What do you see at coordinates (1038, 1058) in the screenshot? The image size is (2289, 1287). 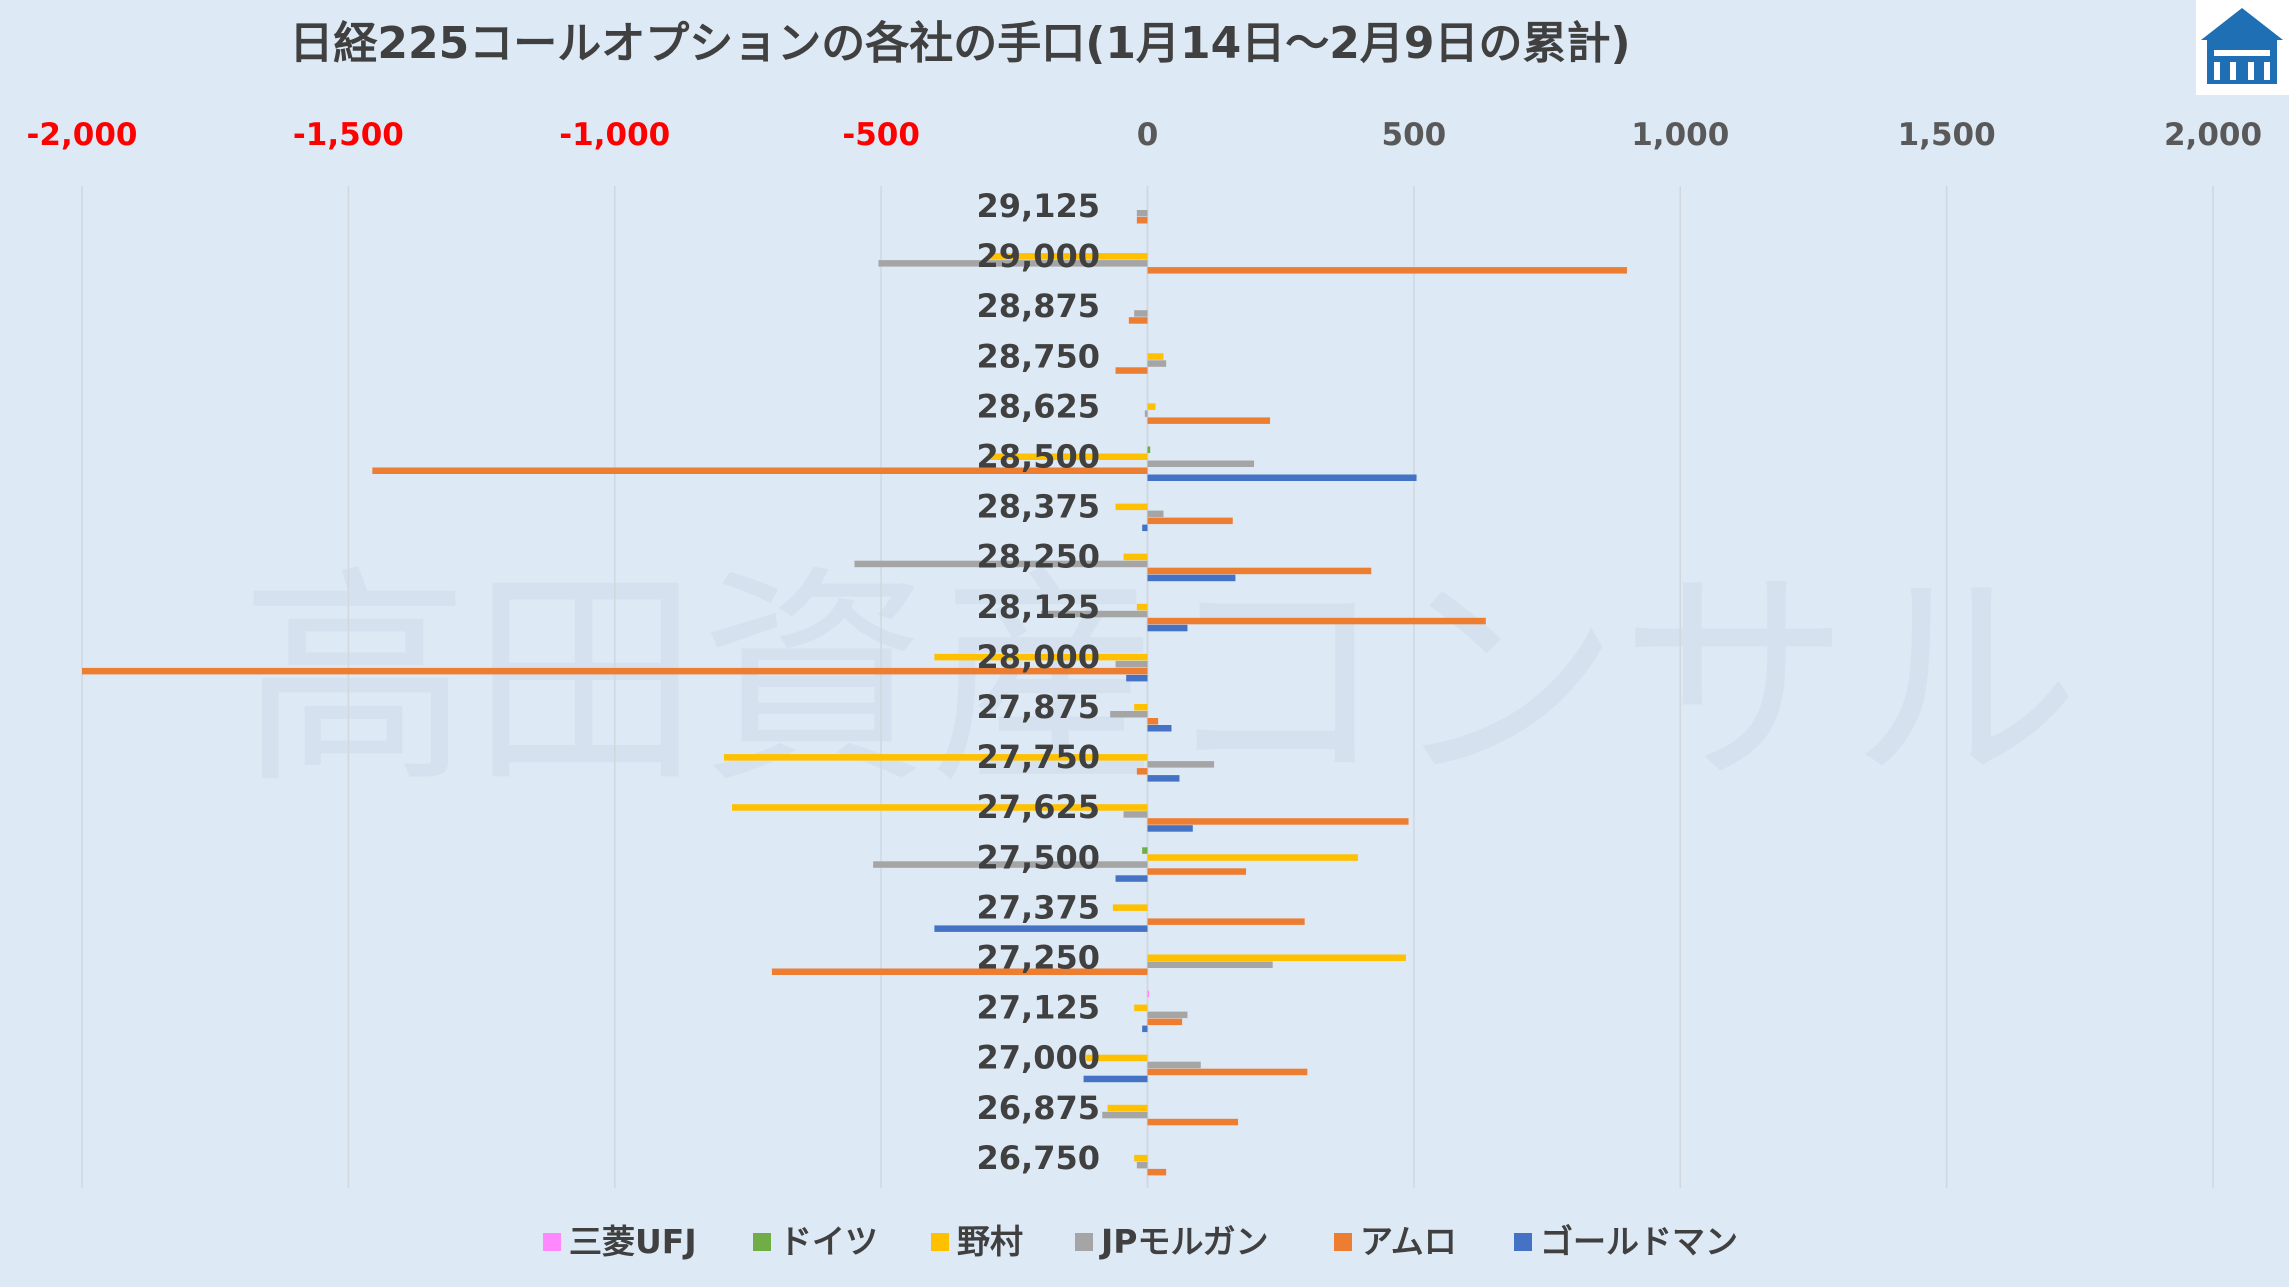 I see `category-label: 27,000` at bounding box center [1038, 1058].